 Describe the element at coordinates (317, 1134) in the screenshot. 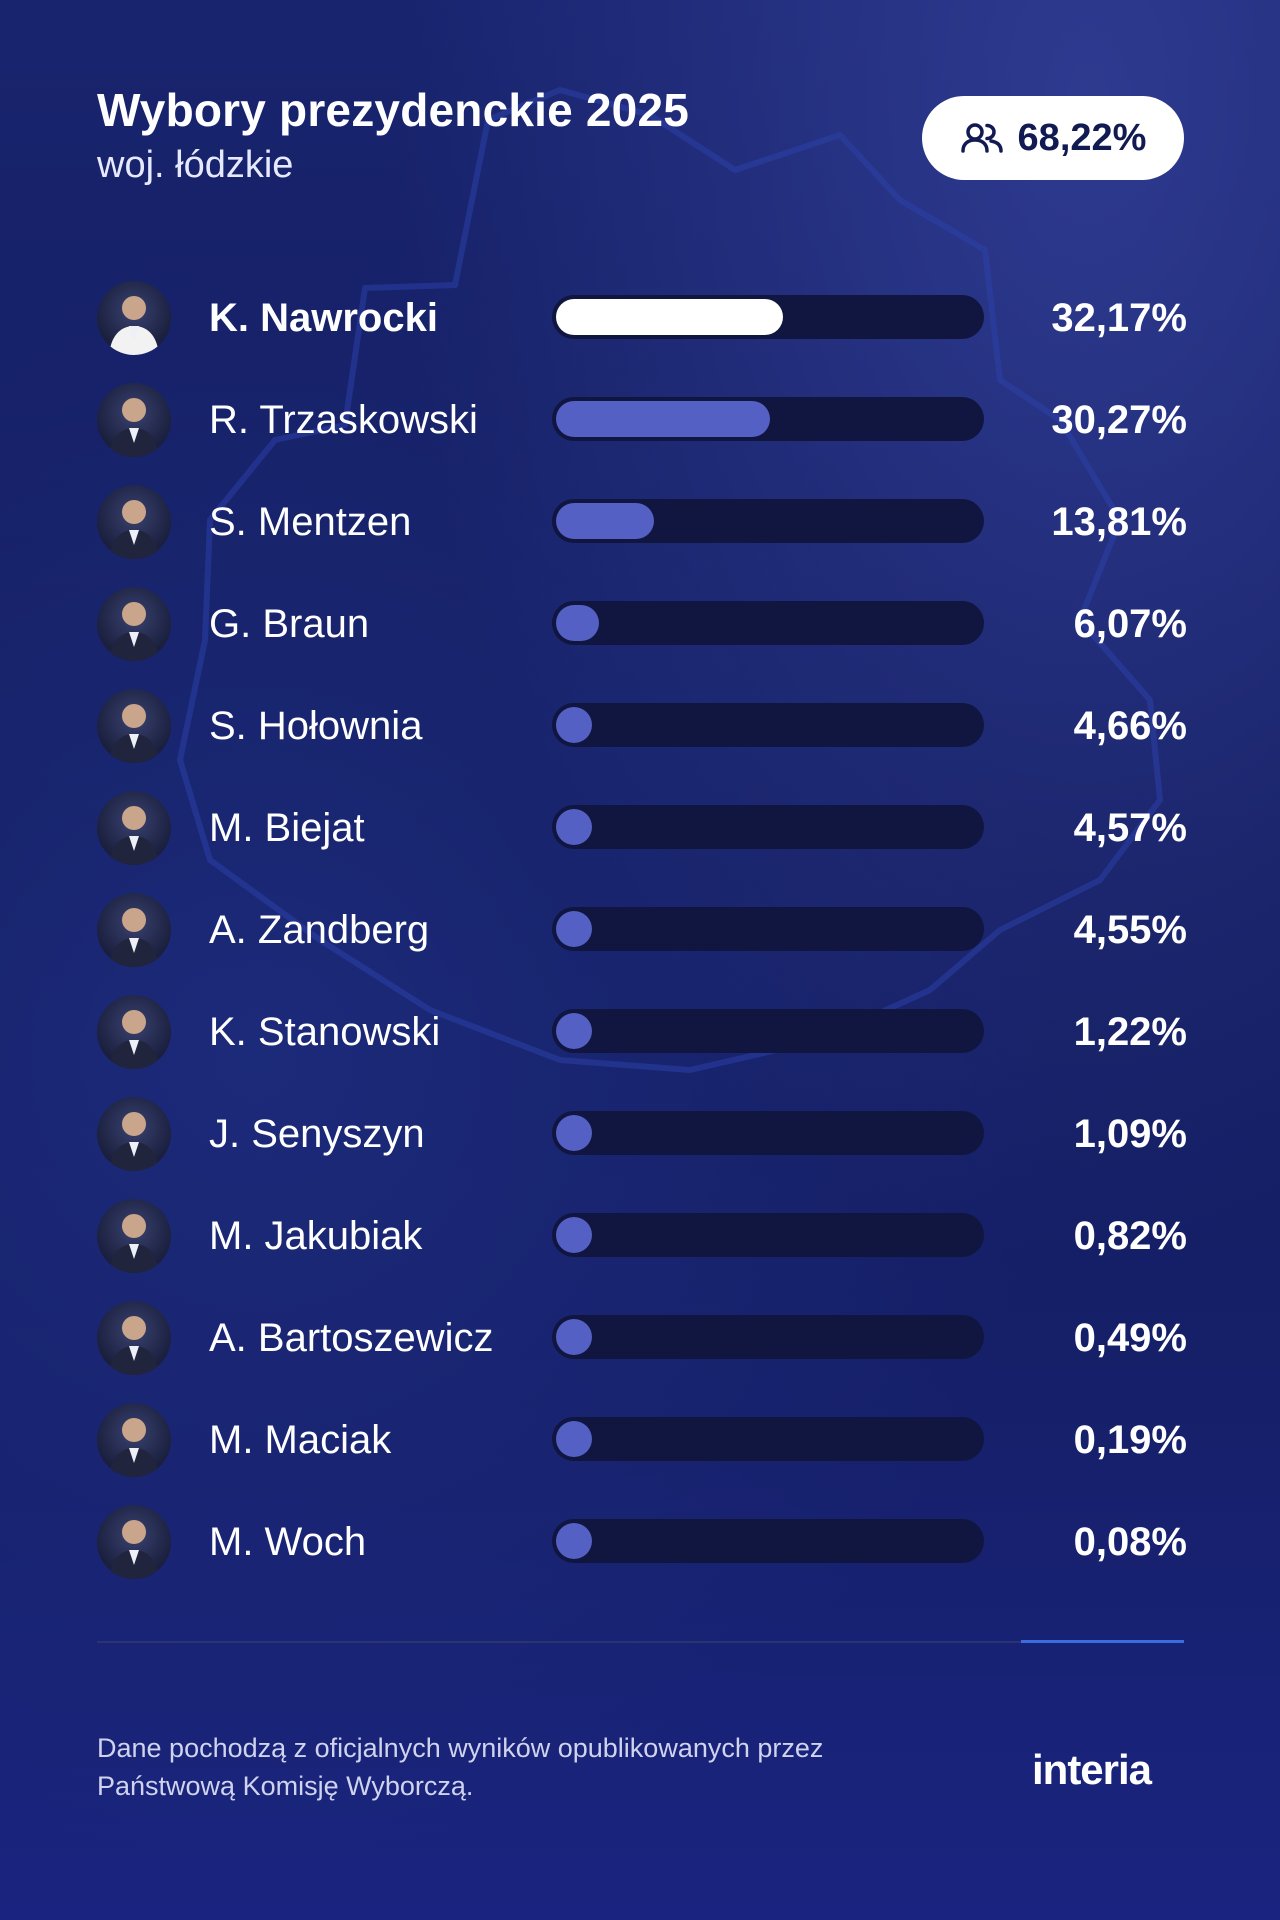

I see `candidate-name: J. Senyszyn` at that location.